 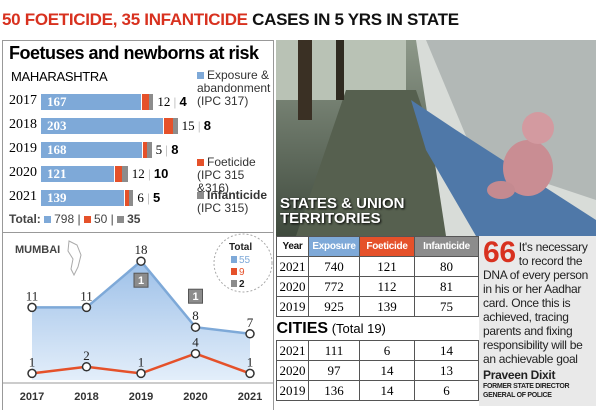 I want to click on exposure-value-label: 7, so click(x=250, y=322).